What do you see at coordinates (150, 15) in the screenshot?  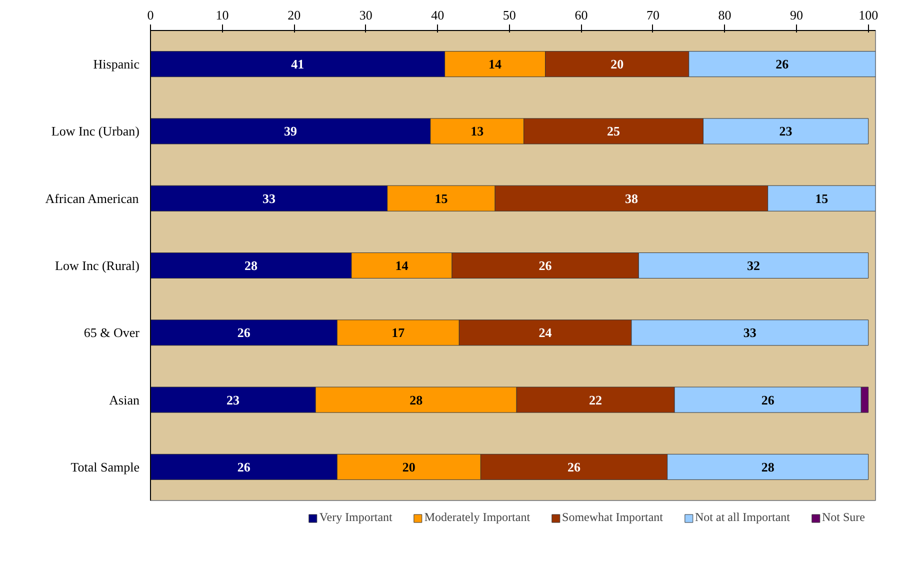 I see `x-tick-label: 0` at bounding box center [150, 15].